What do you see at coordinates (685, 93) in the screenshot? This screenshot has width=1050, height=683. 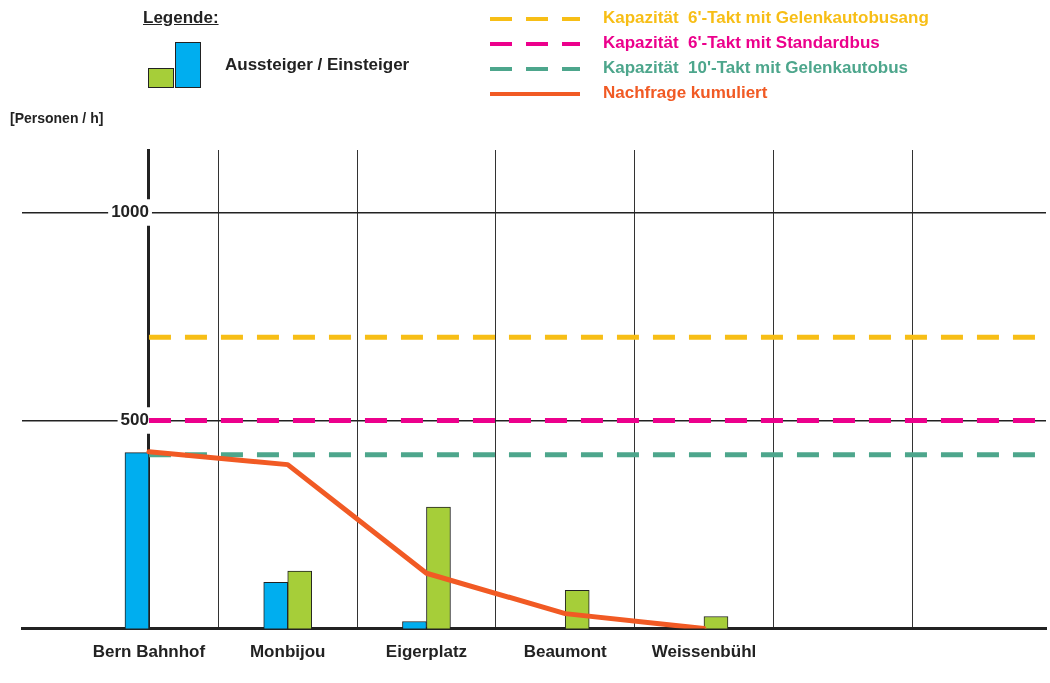 I see `text: Nachfrage kumuliert` at bounding box center [685, 93].